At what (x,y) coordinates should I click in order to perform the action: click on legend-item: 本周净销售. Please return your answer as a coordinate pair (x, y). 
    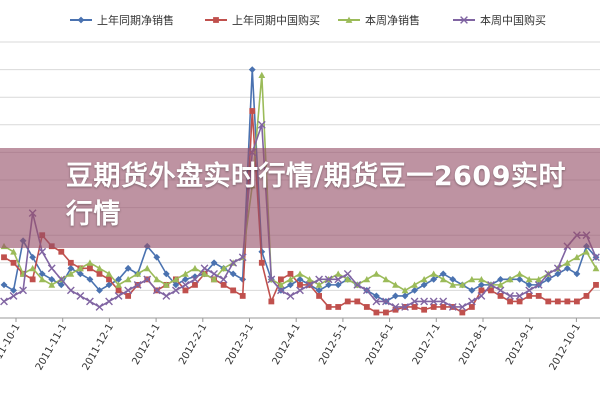
    Looking at the image, I should click on (379, 20).